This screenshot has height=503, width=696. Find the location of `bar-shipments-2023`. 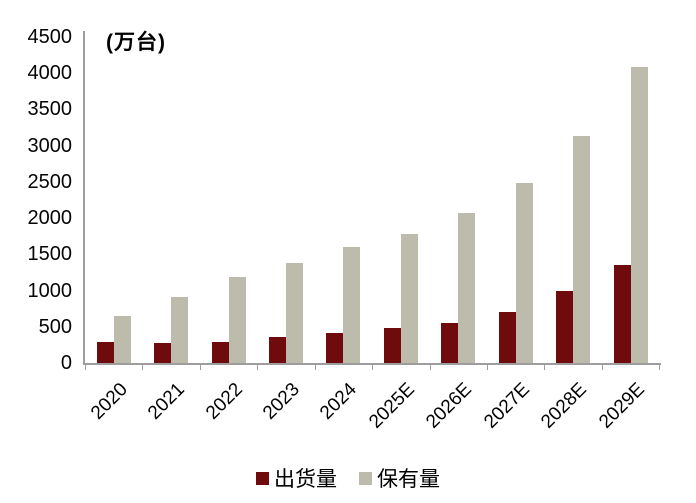

bar-shipments-2023 is located at coordinates (277, 349).